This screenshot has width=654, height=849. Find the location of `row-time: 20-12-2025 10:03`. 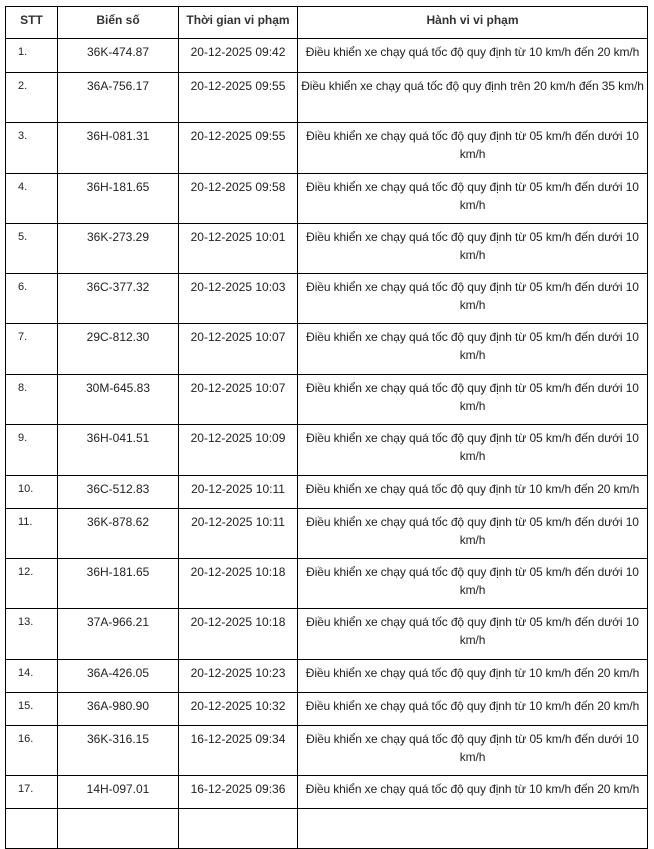

row-time: 20-12-2025 10:03 is located at coordinates (238, 298).